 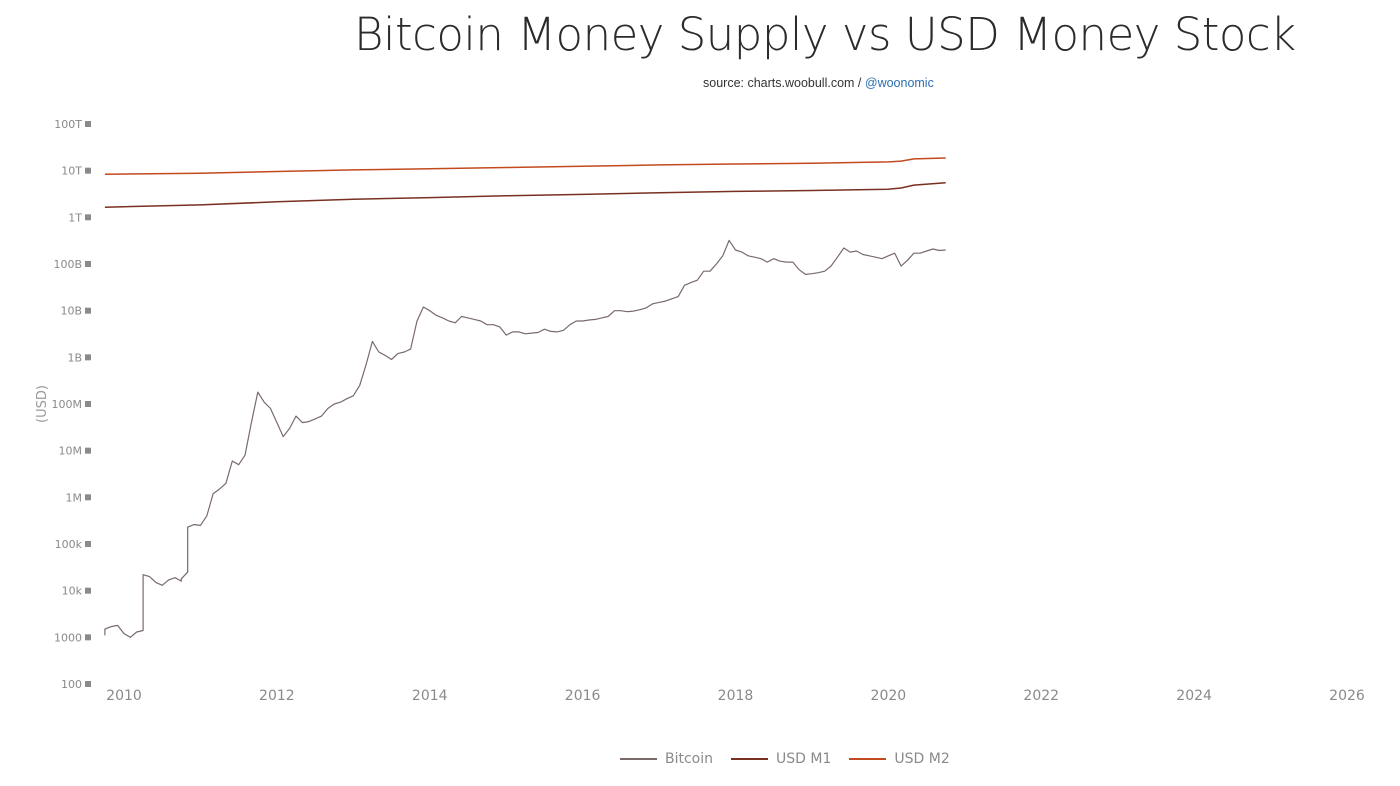 What do you see at coordinates (430, 696) in the screenshot?
I see `x-tick-label: 2014` at bounding box center [430, 696].